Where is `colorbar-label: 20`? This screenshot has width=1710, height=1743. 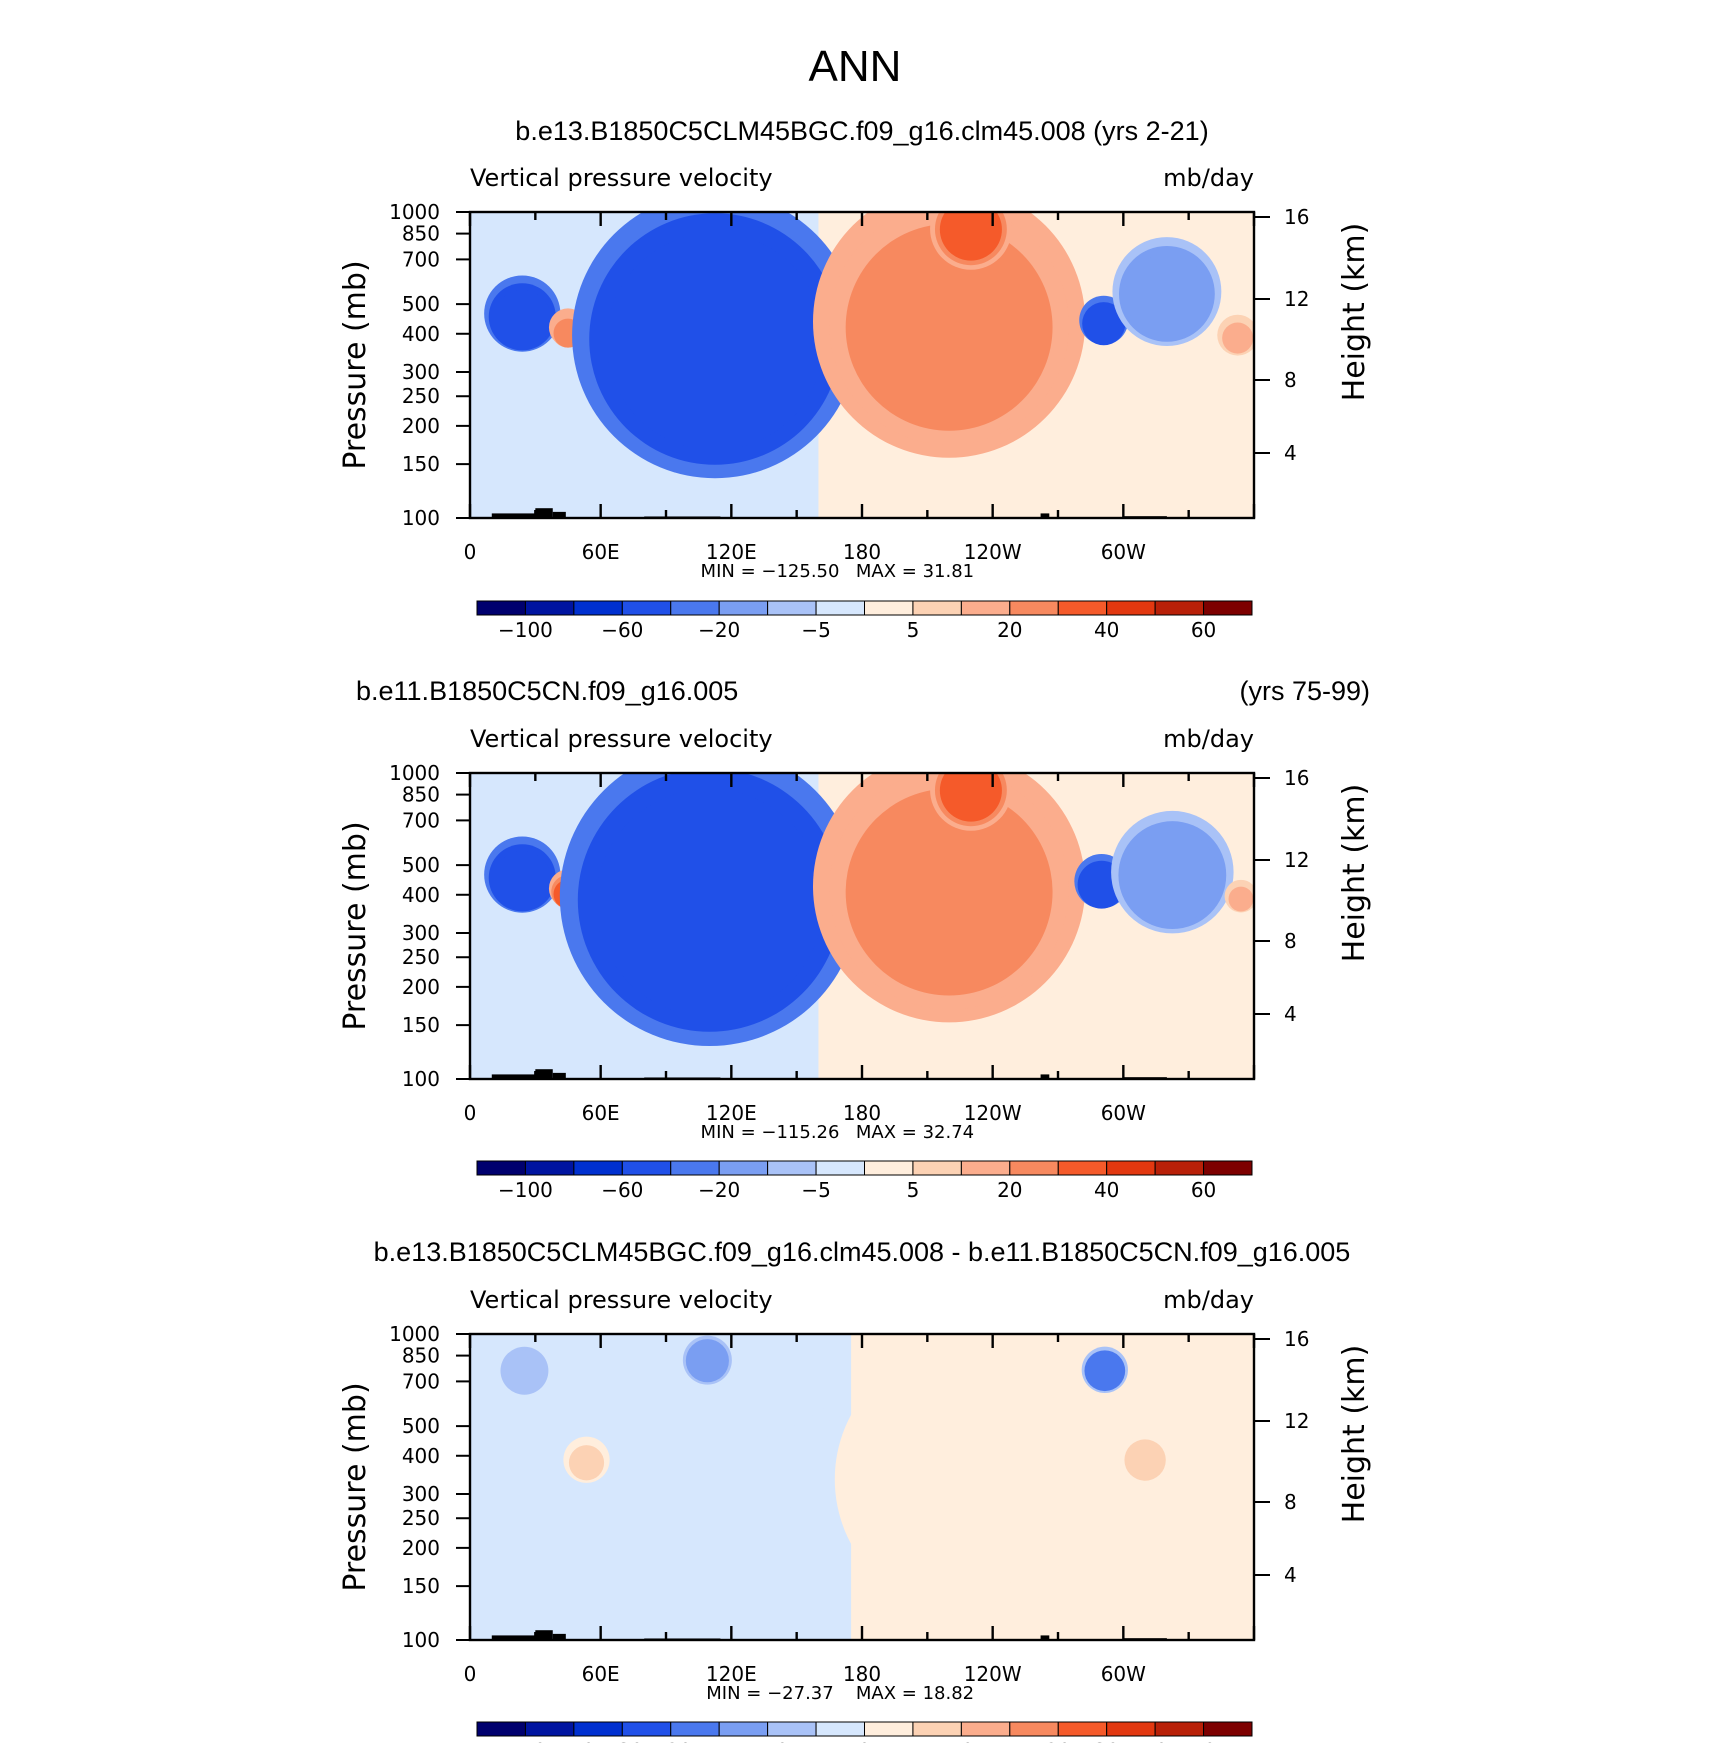 colorbar-label: 20 is located at coordinates (1058, 1741).